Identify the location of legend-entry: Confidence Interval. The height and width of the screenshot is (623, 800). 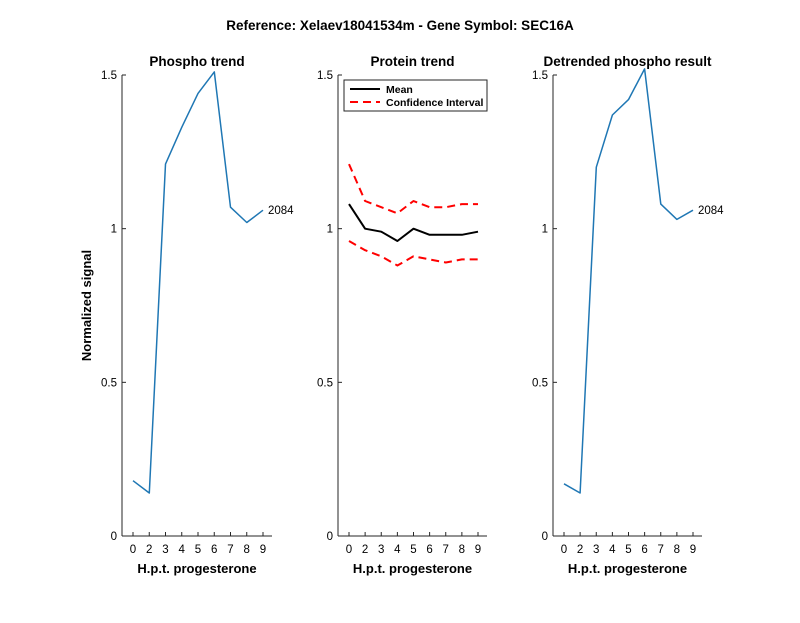
(435, 103).